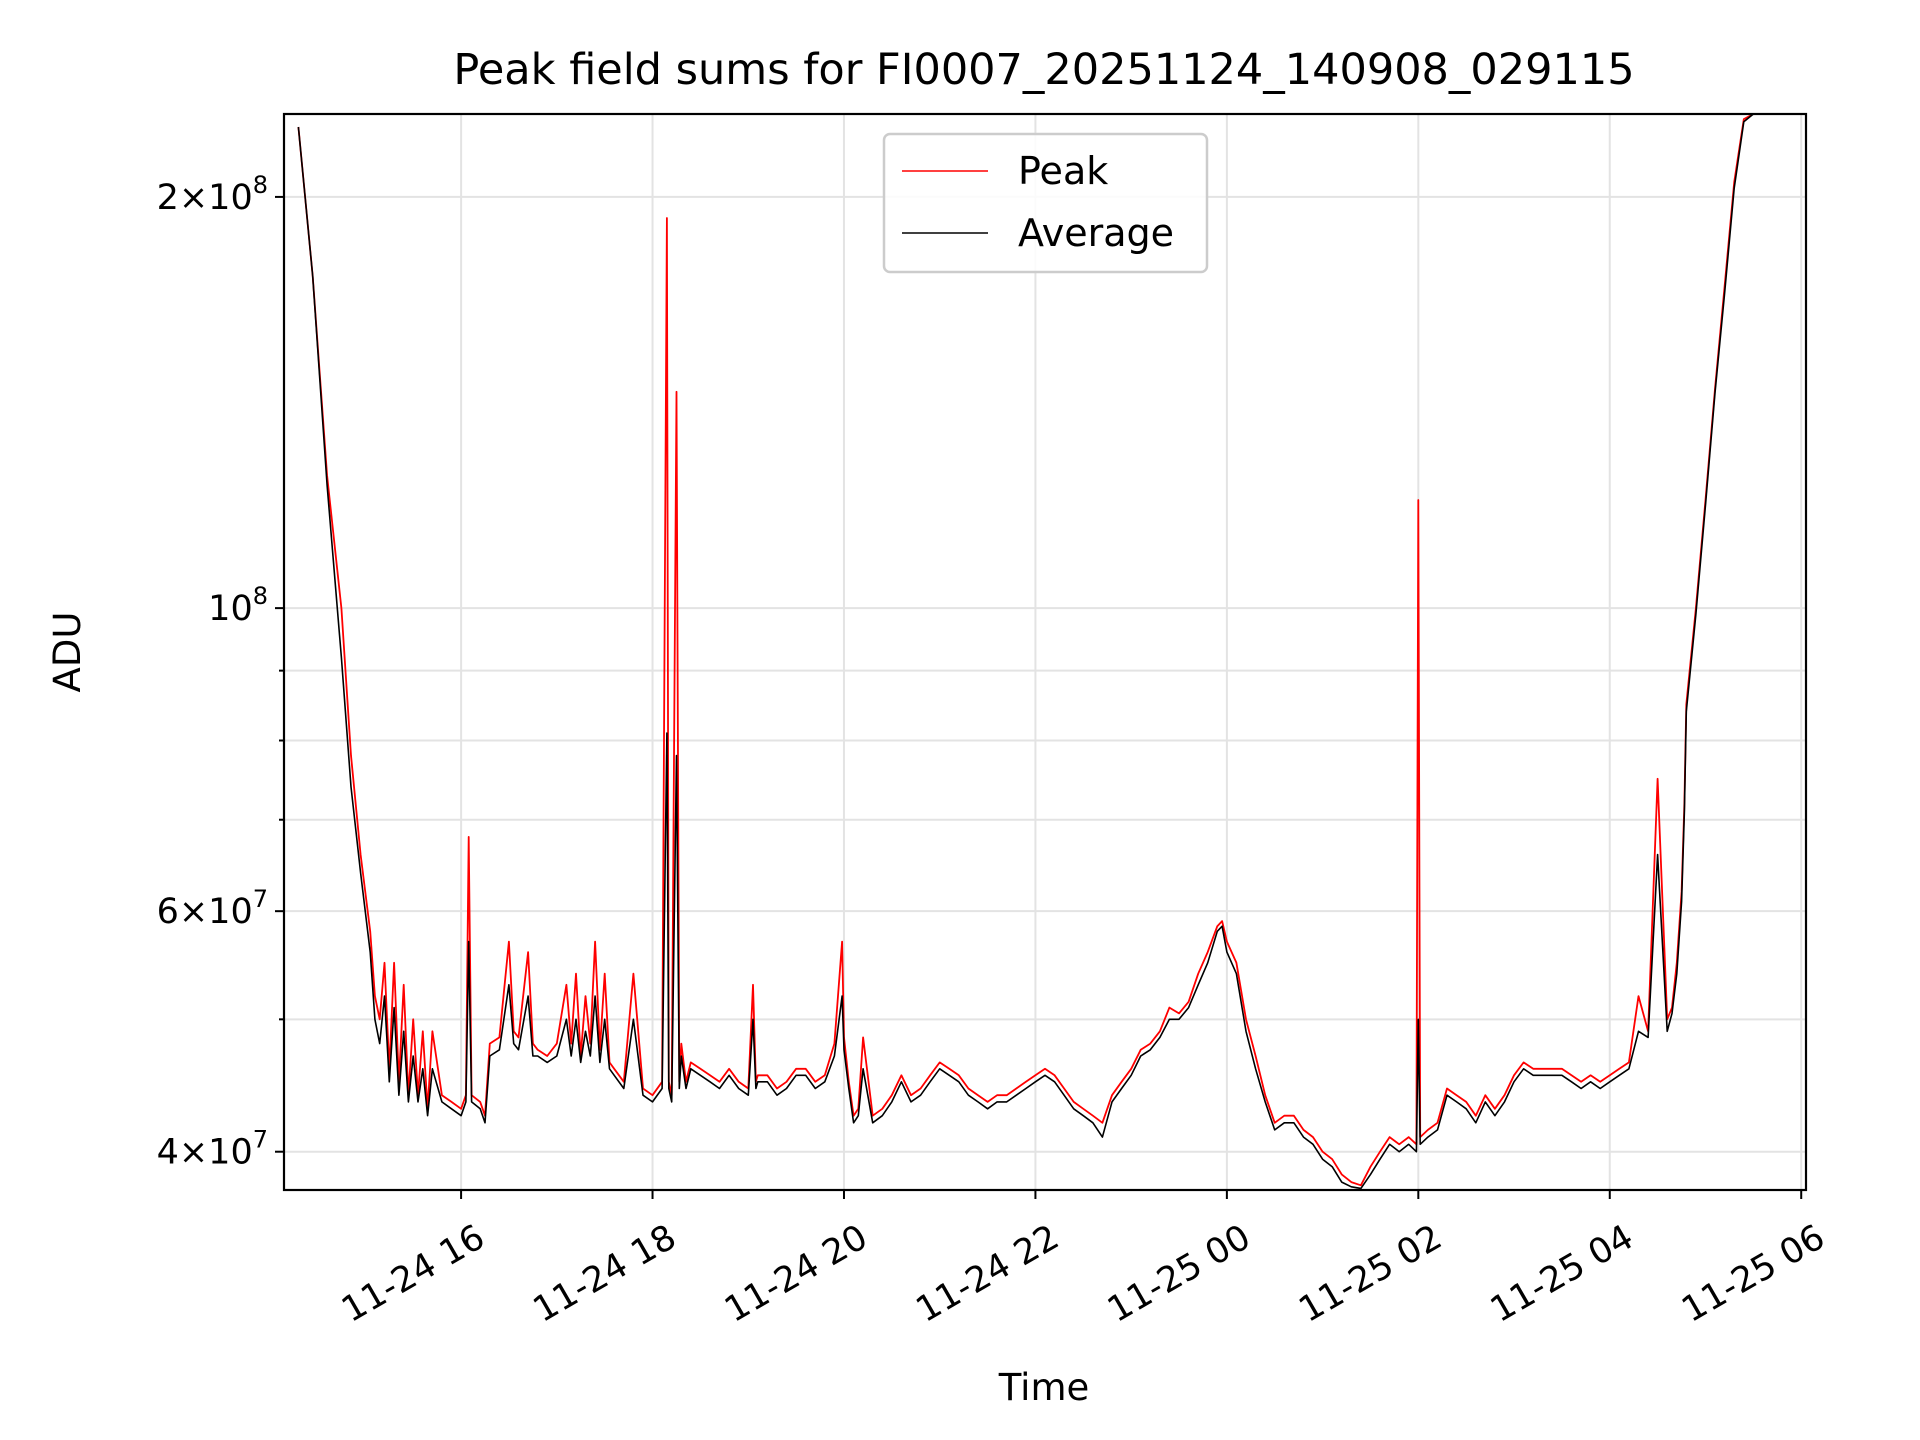 The image size is (1920, 1440). What do you see at coordinates (1063, 171) in the screenshot?
I see `legend-label-peak: Peak` at bounding box center [1063, 171].